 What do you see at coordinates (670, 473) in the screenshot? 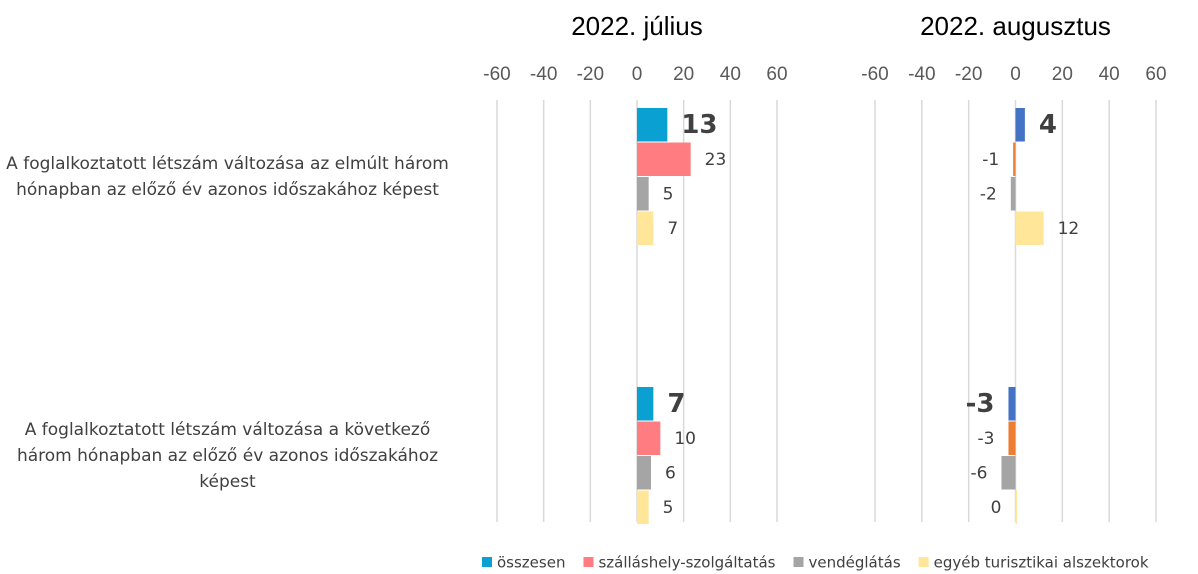
I see `data-label: 6` at bounding box center [670, 473].